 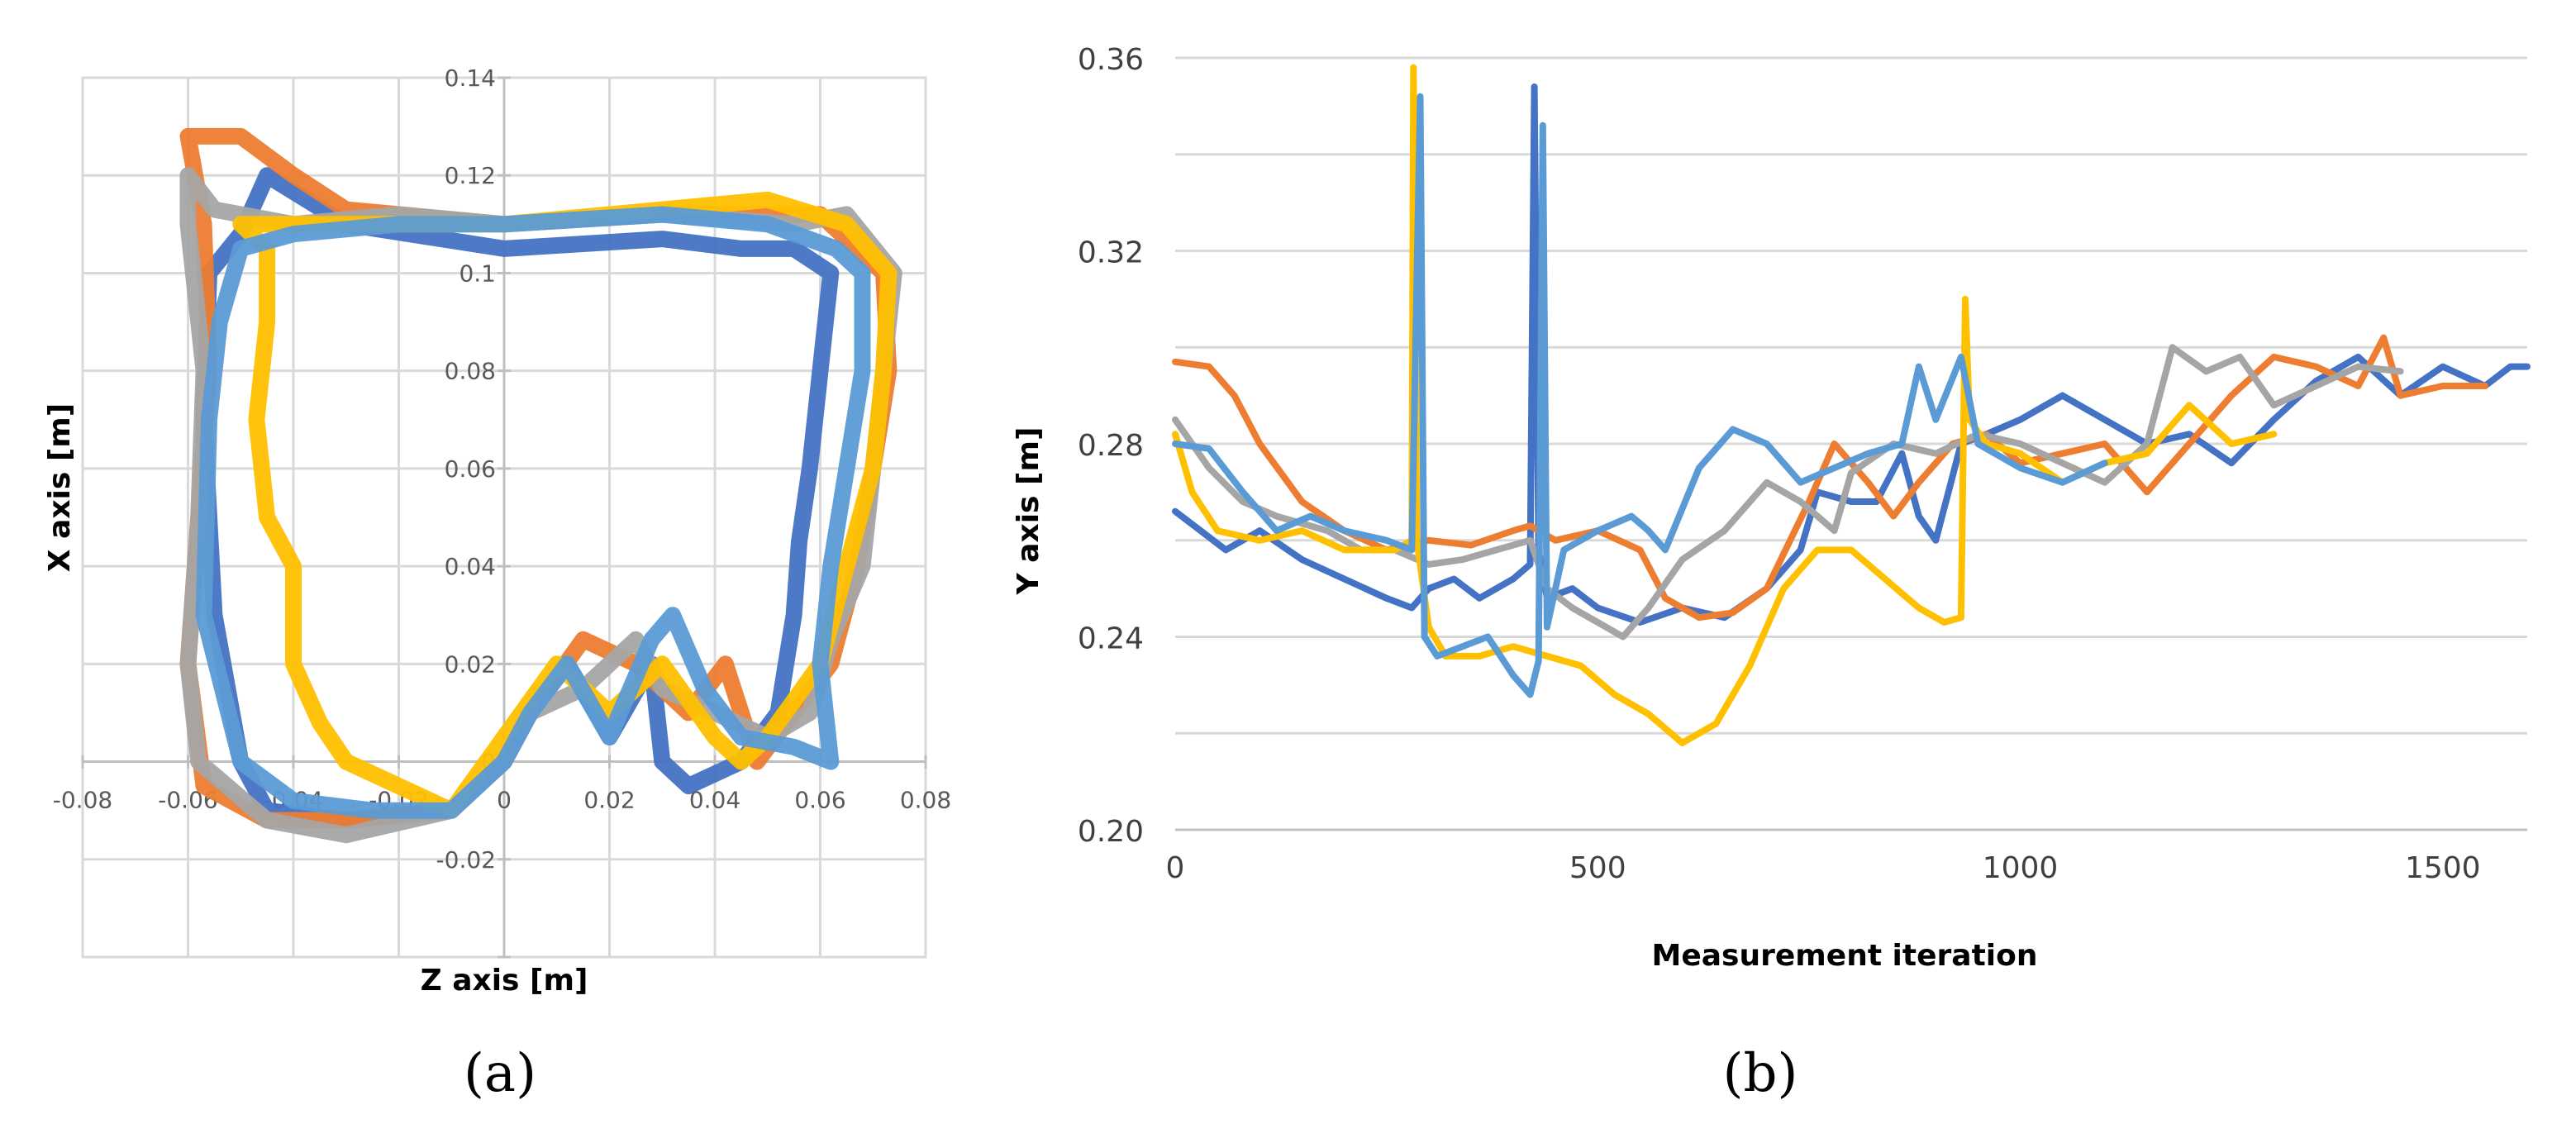 What do you see at coordinates (533, 512) in the screenshot?
I see `panel-a-series-5-trajectory` at bounding box center [533, 512].